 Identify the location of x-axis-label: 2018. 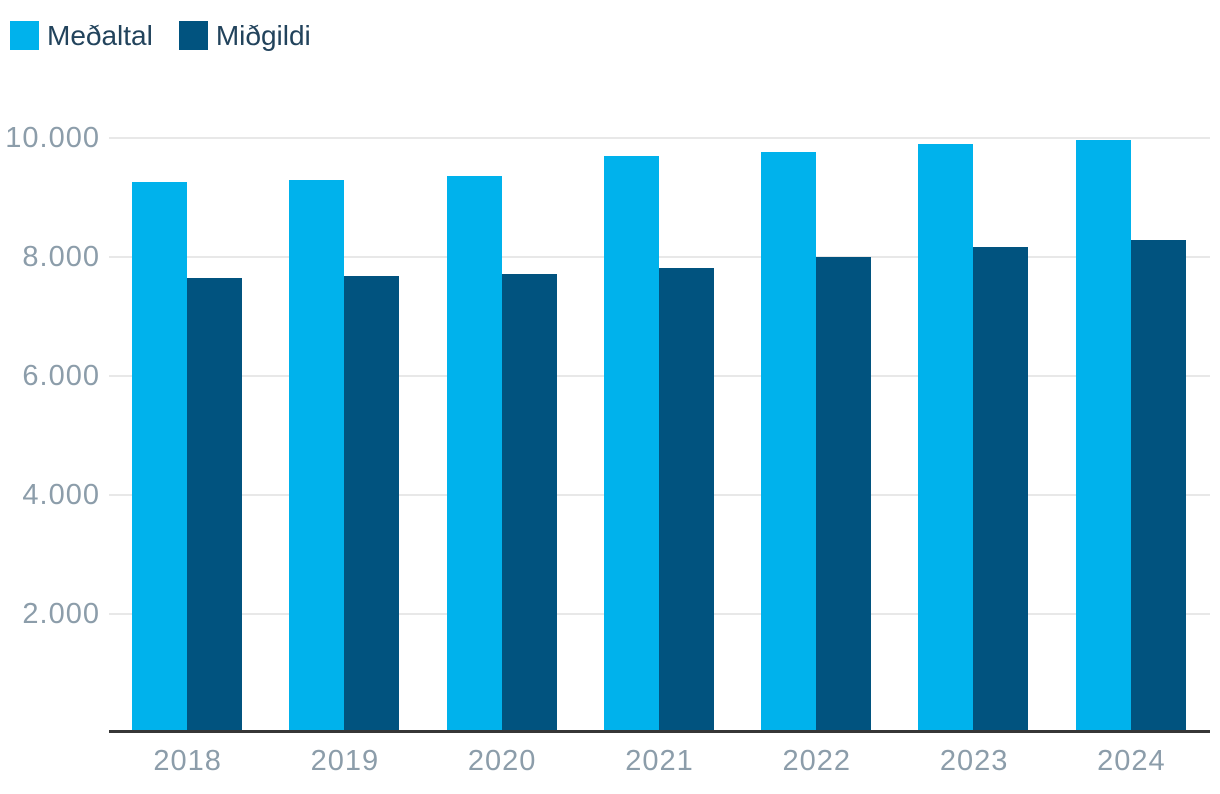
(187, 761).